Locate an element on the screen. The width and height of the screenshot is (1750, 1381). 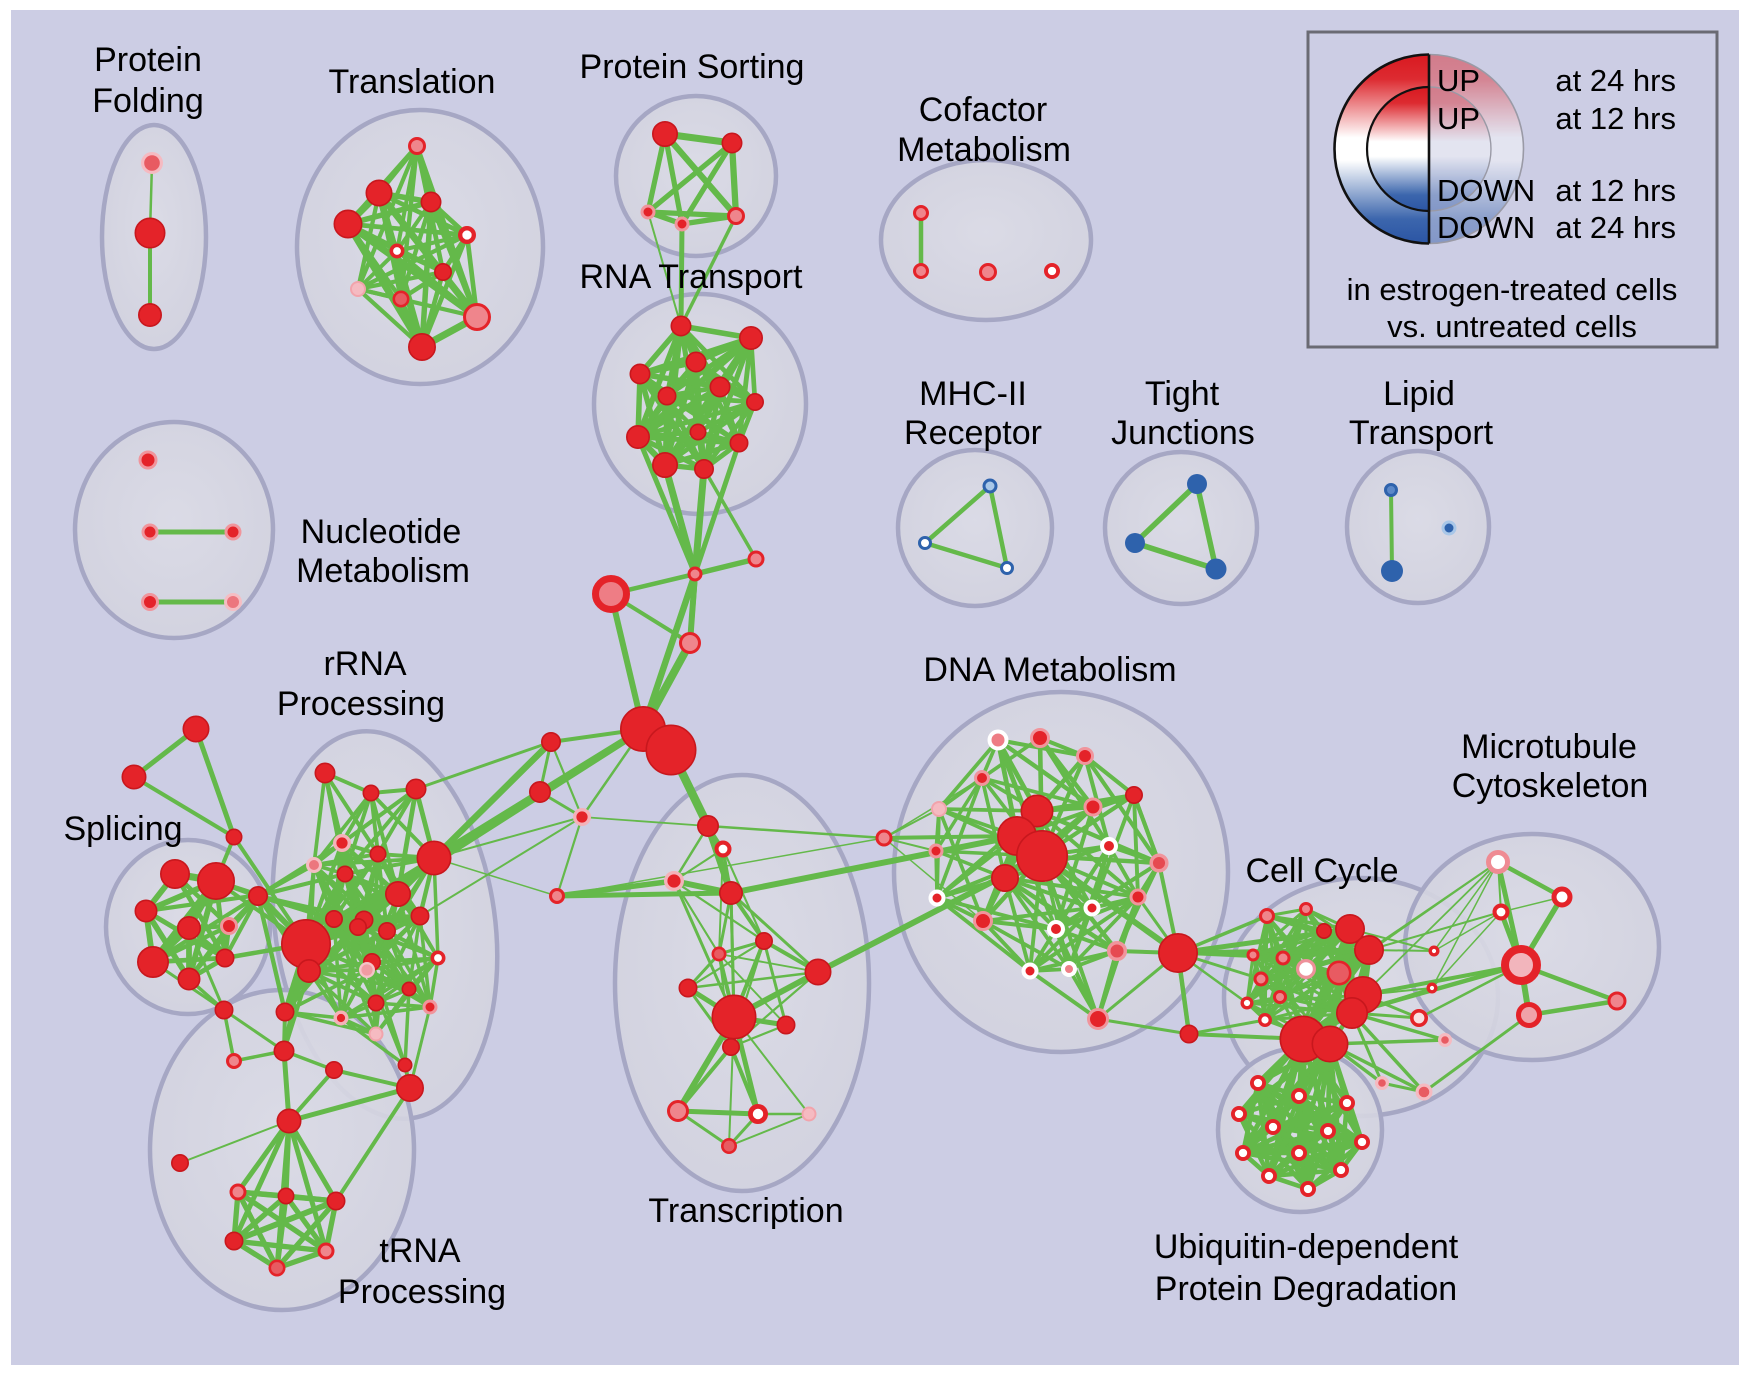
svg-text: Protein Degradation is located at coordinates (1306, 1289).